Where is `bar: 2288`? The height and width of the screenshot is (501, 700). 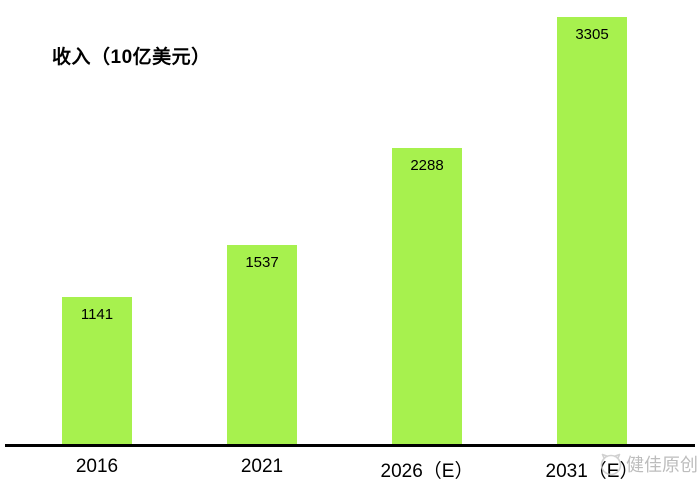
bar: 2288 is located at coordinates (427, 296).